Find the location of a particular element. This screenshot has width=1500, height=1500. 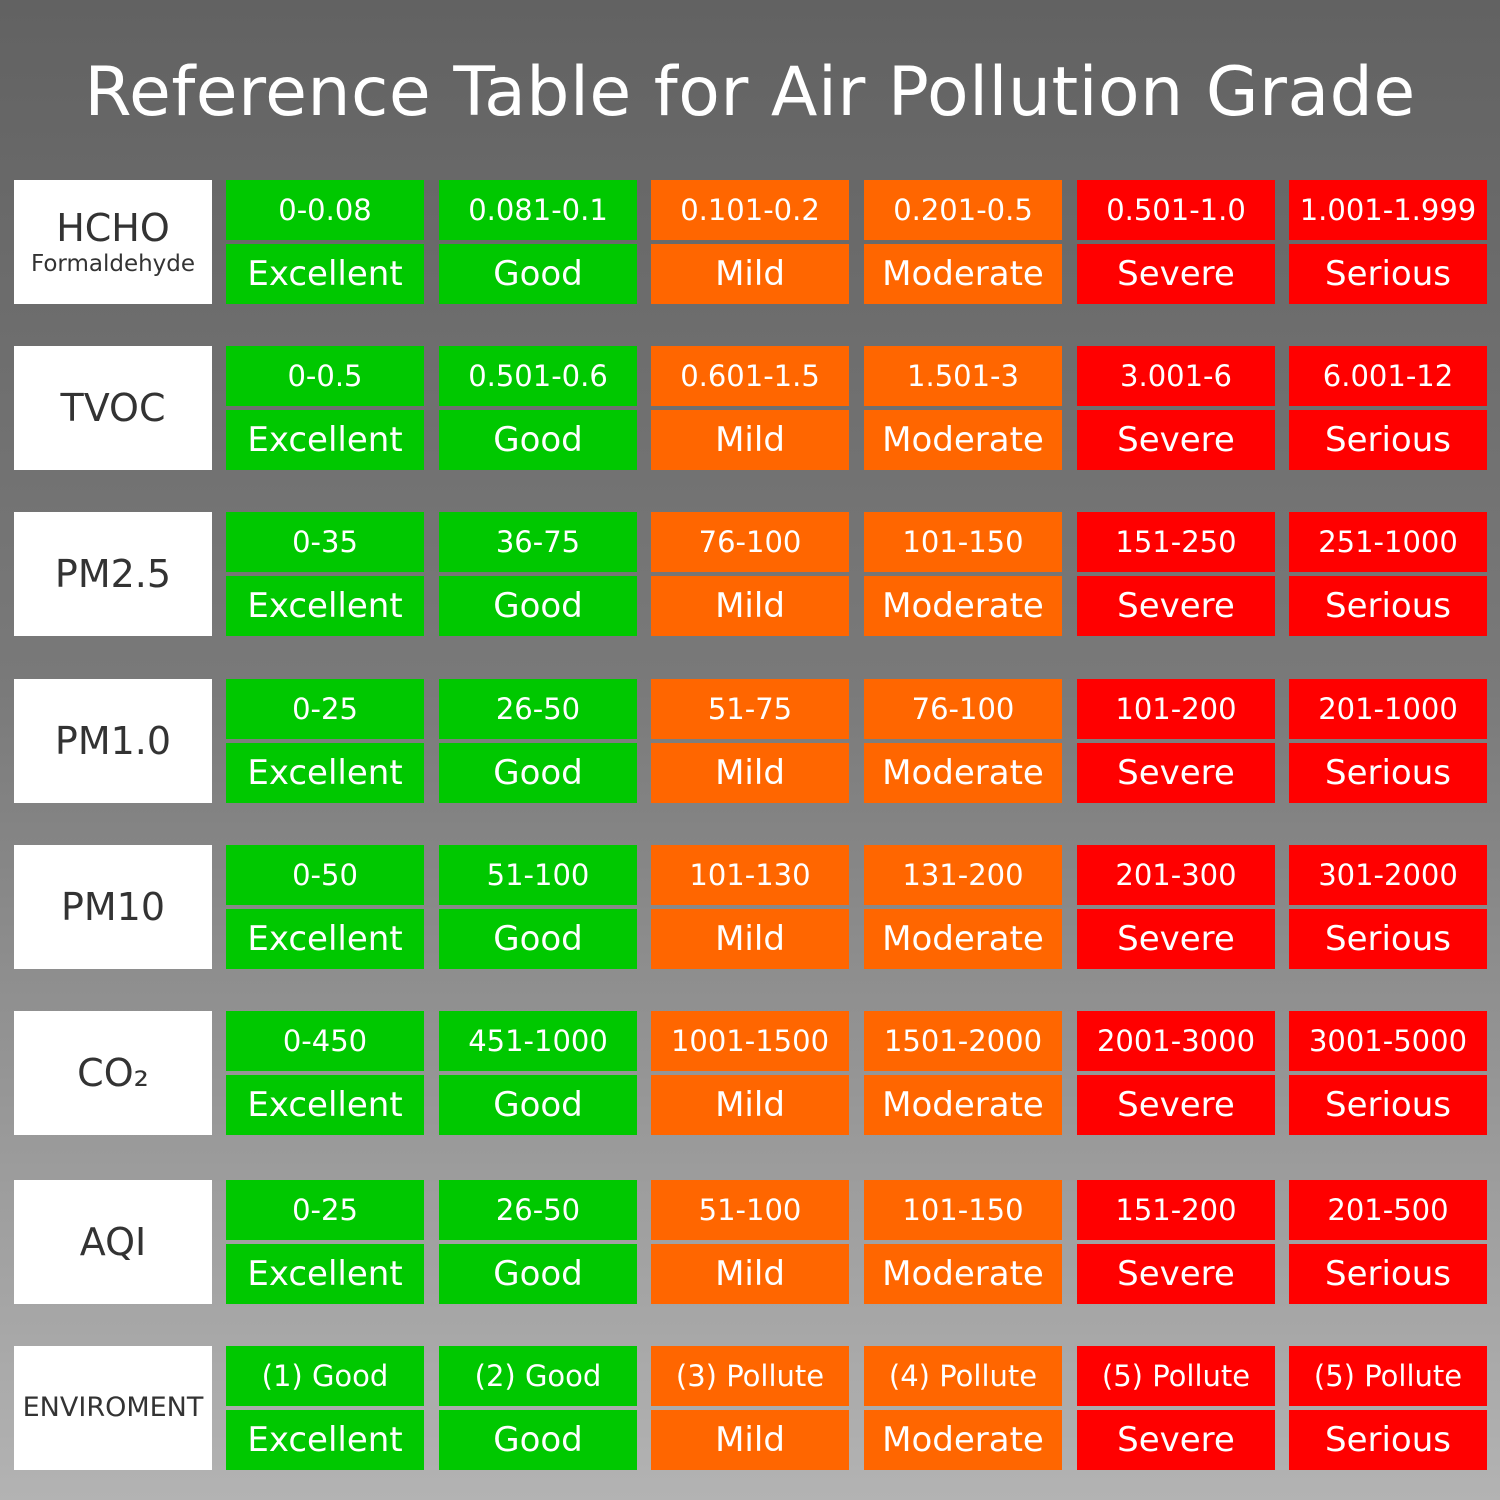

range-cell: 0.601-1.5 is located at coordinates (750, 376).